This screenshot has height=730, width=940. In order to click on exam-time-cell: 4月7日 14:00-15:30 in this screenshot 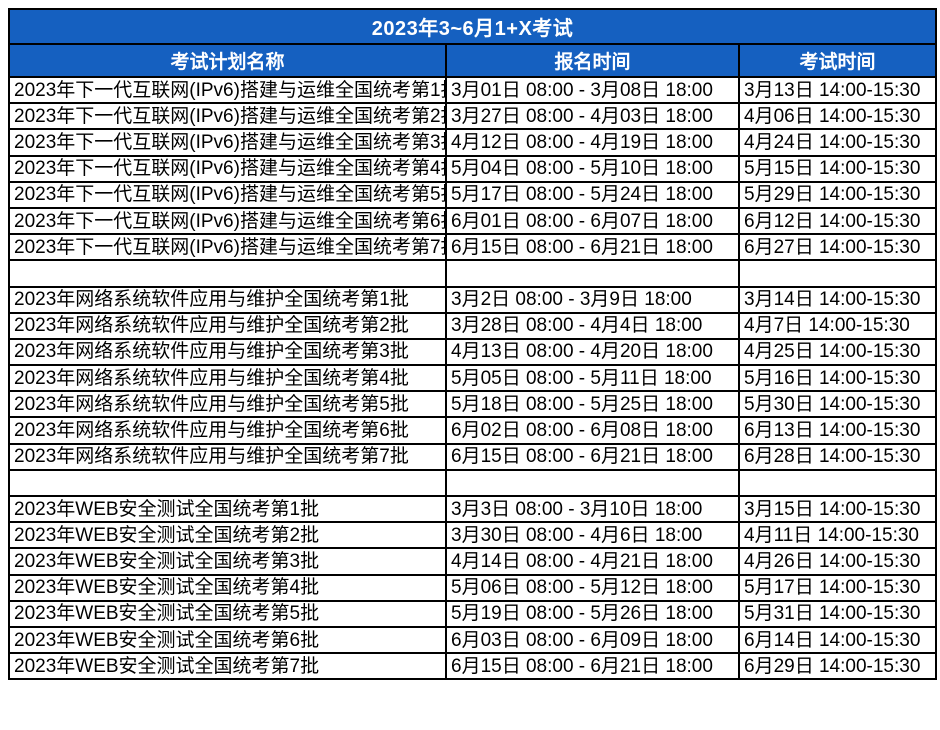, I will do `click(837, 325)`.